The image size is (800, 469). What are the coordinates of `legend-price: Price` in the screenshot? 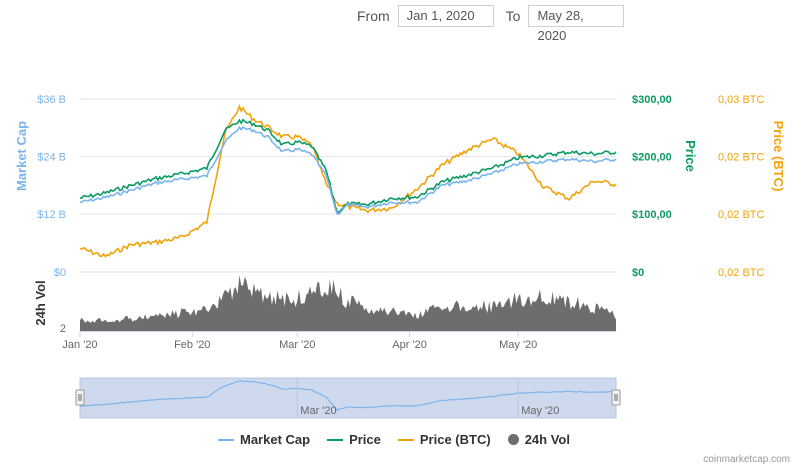 It's located at (354, 439).